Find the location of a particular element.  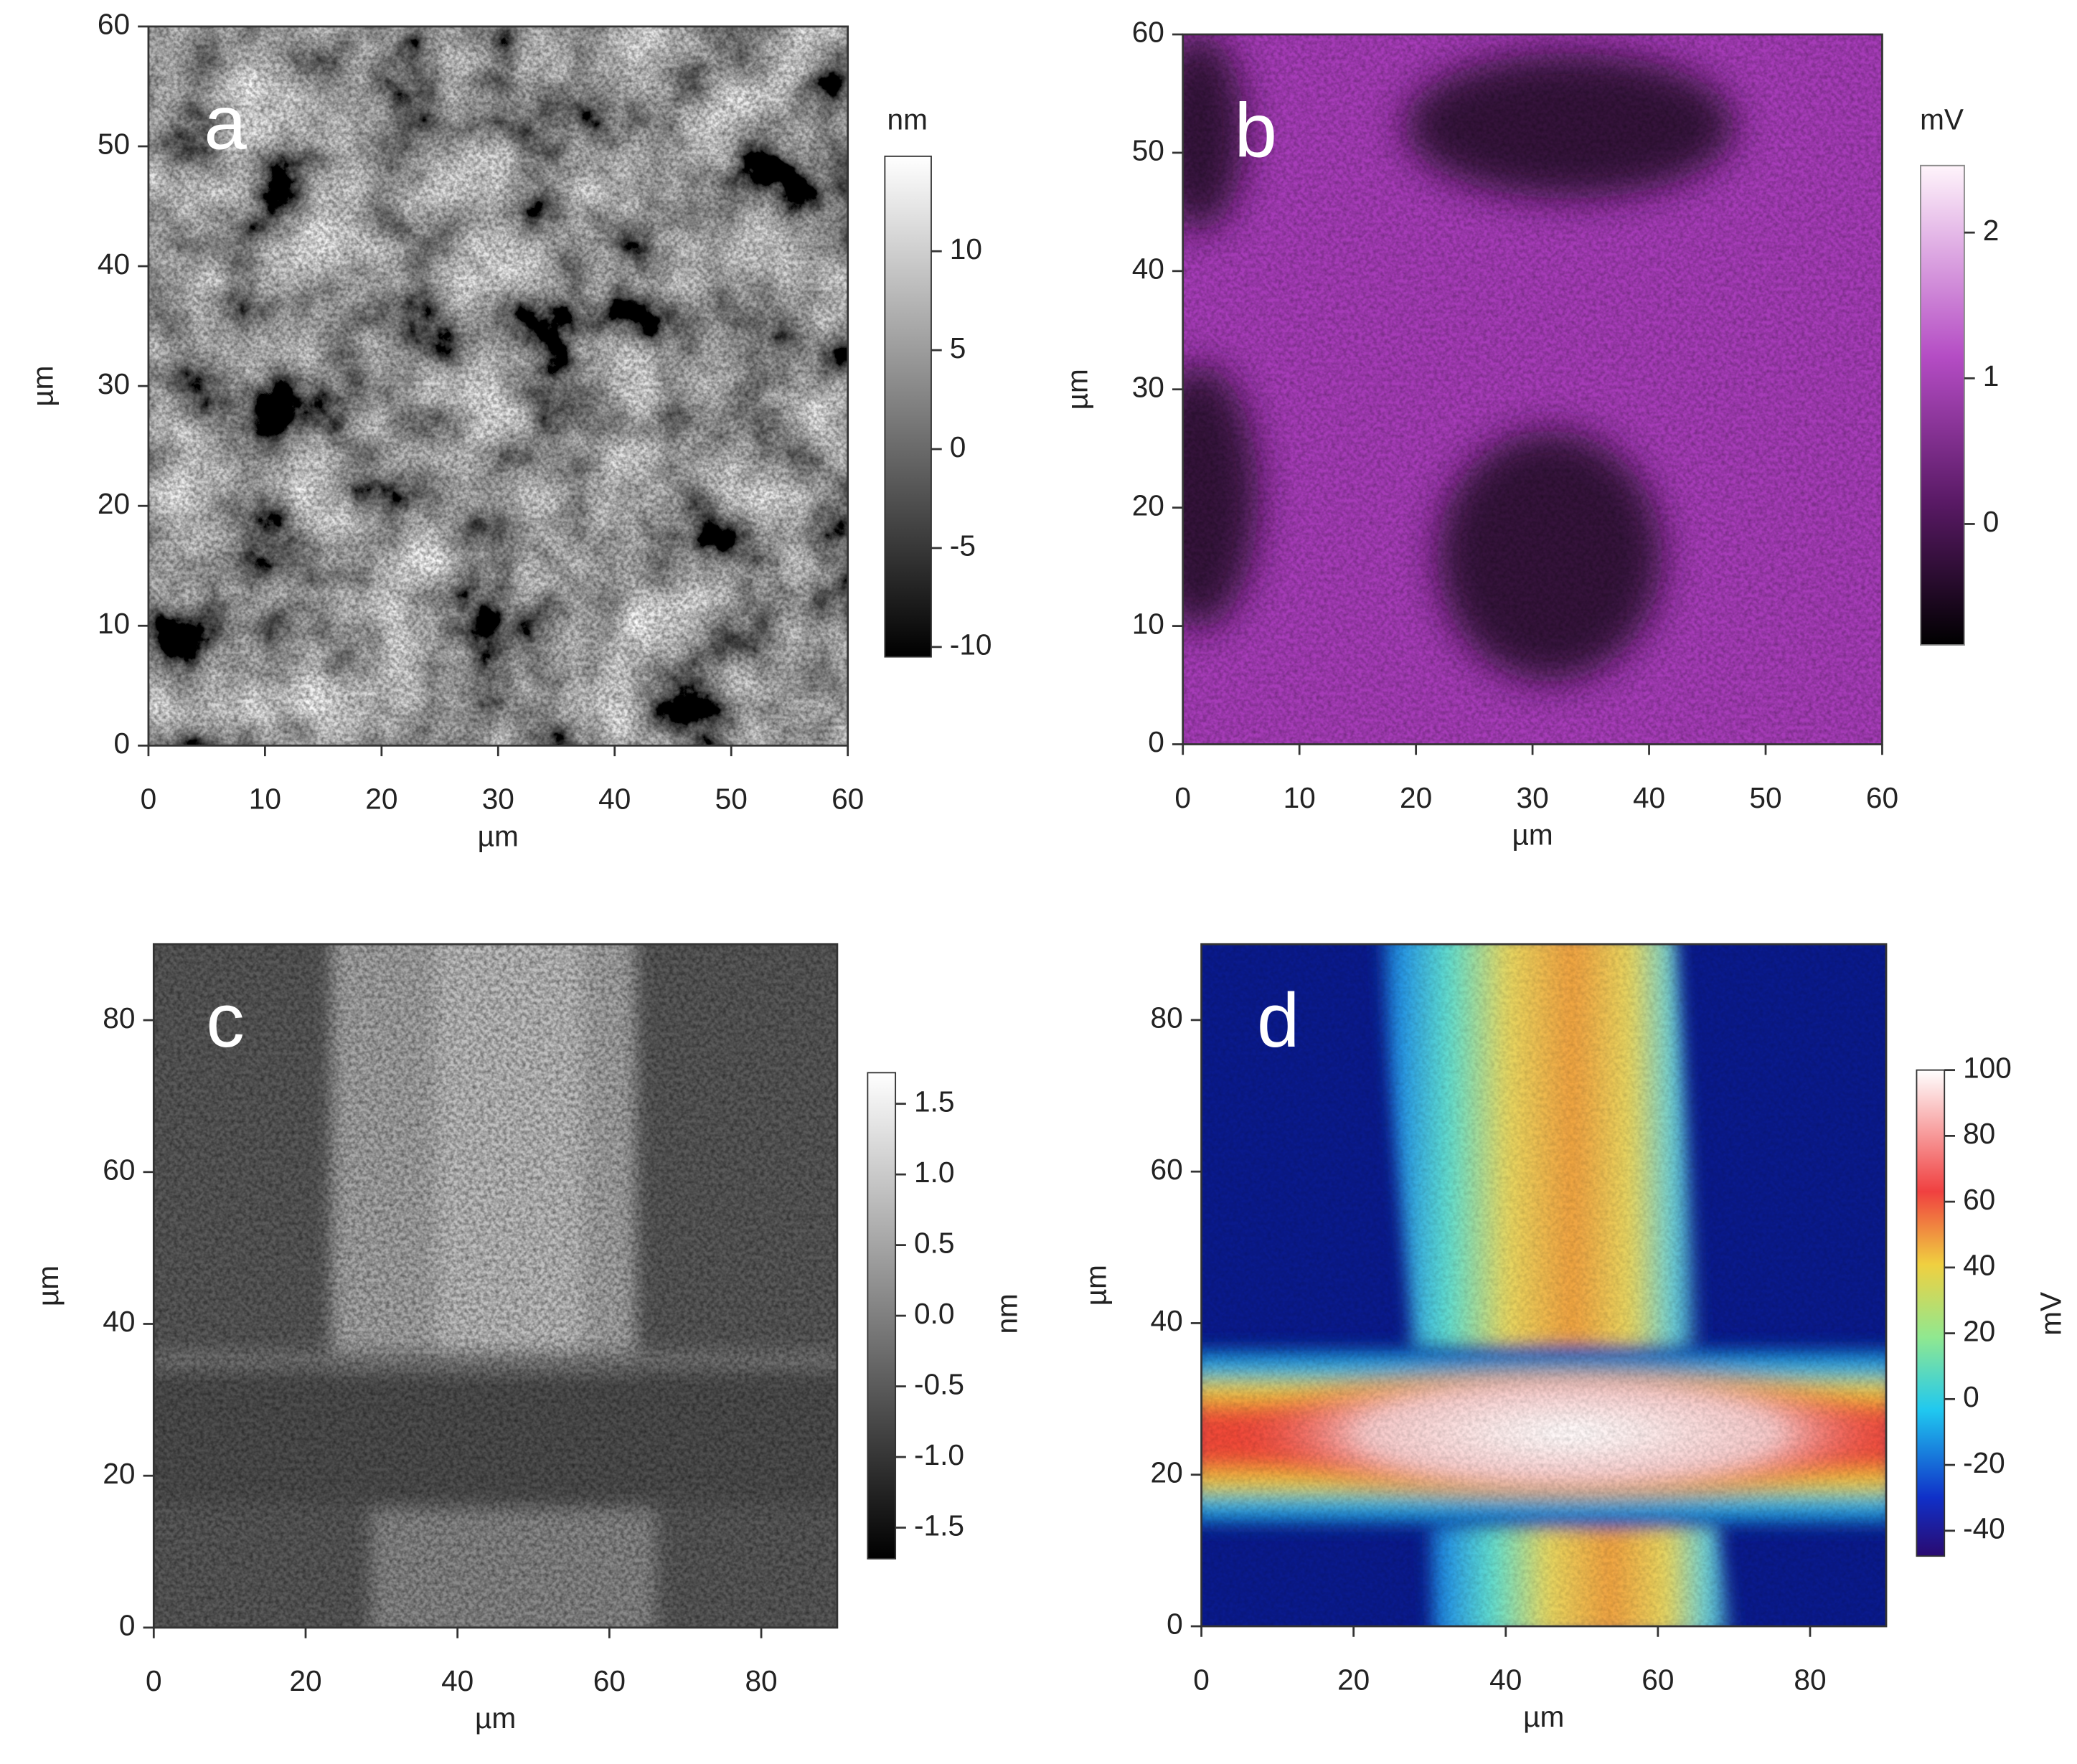

colorbar-tick-label: -0.5 is located at coordinates (939, 1383).